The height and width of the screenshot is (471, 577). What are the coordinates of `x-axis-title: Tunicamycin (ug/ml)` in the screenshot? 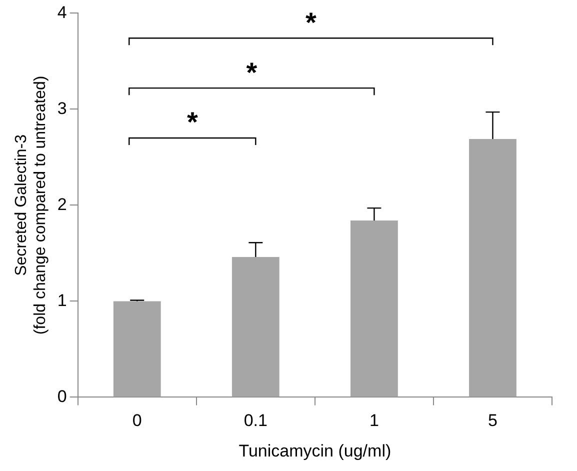 It's located at (315, 450).